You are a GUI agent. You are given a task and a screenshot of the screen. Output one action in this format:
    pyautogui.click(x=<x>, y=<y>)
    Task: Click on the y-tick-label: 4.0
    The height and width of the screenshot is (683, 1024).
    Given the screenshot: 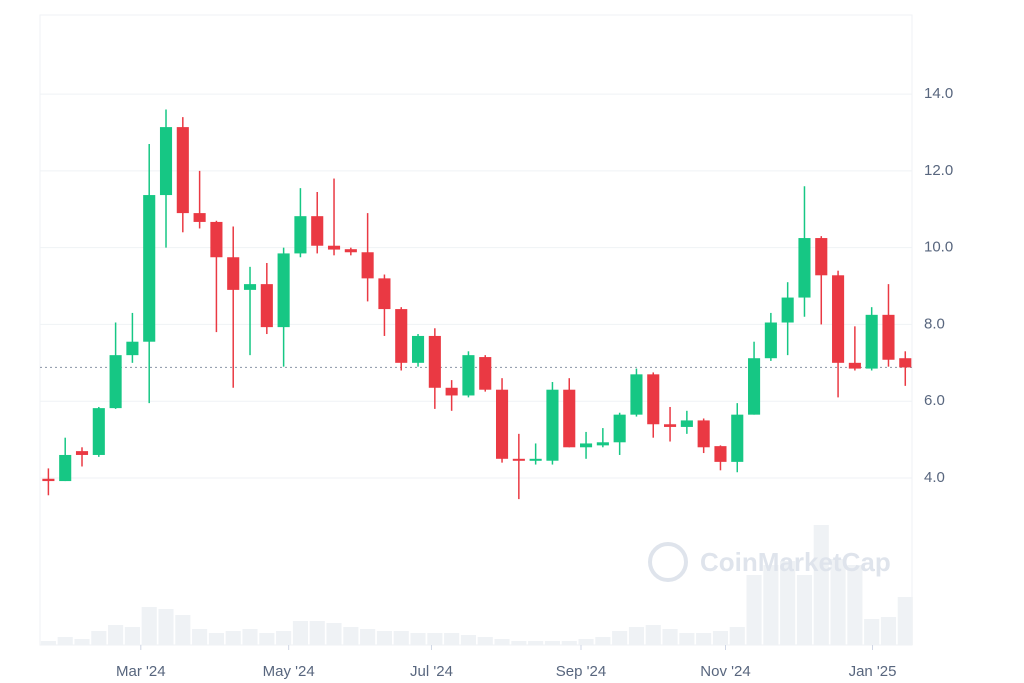 What is the action you would take?
    pyautogui.click(x=934, y=477)
    